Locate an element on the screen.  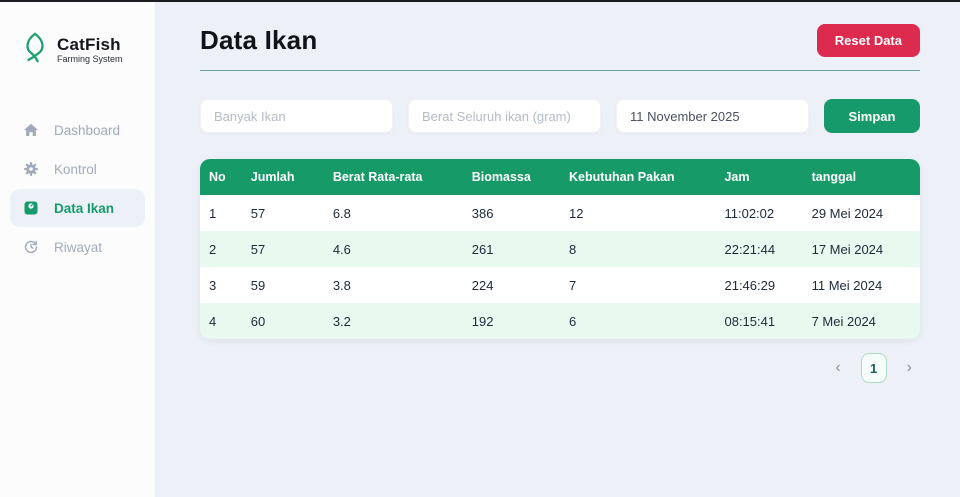
sidebar-item-label: Dashboard is located at coordinates (87, 130).